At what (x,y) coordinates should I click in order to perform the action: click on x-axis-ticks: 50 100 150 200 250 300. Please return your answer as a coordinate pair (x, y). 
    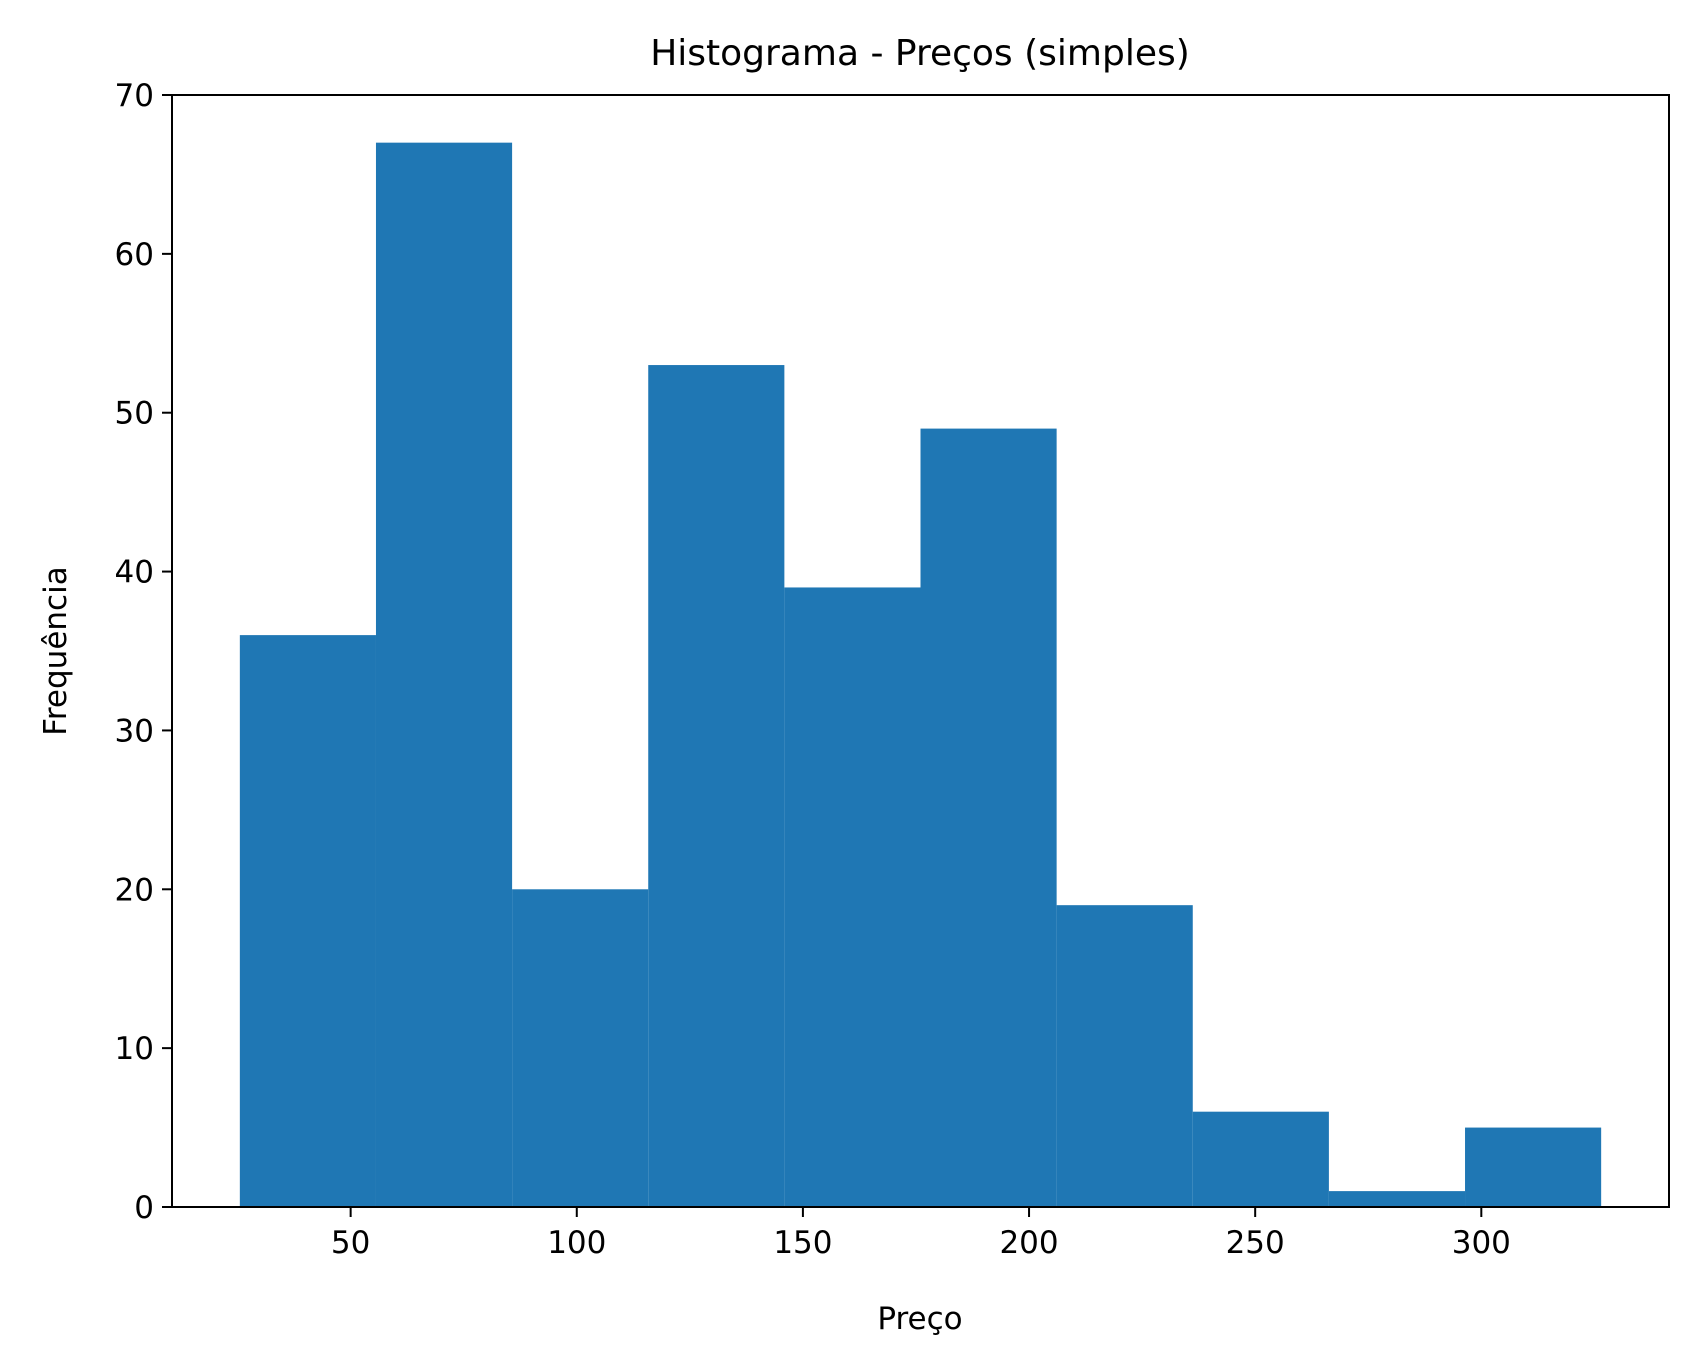
    Looking at the image, I should click on (921, 1234).